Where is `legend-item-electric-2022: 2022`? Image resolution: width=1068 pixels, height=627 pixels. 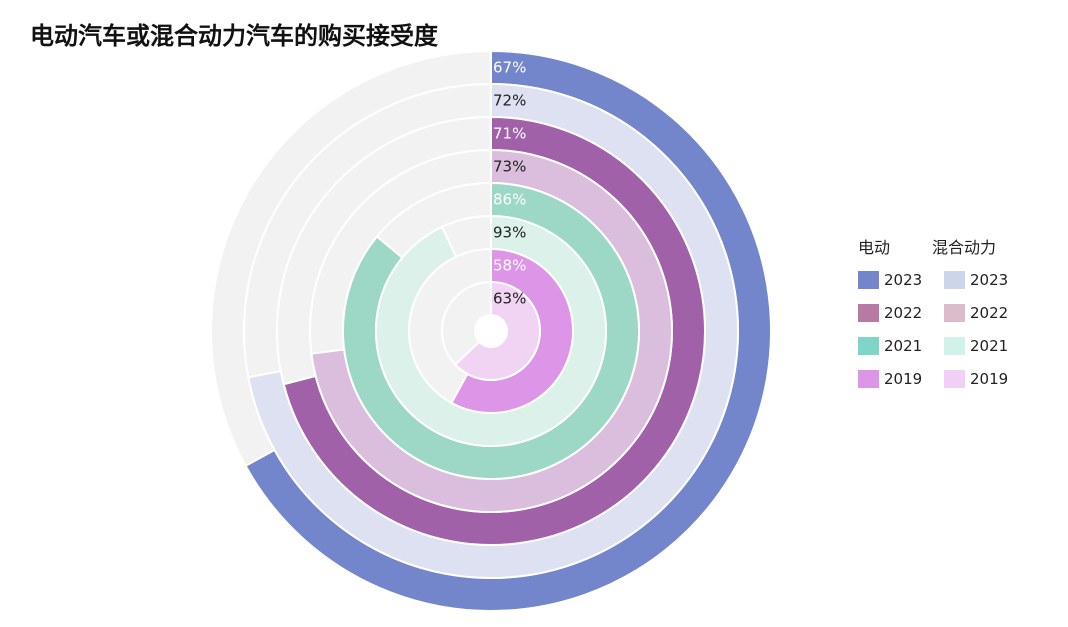
legend-item-electric-2022: 2022 is located at coordinates (890, 313).